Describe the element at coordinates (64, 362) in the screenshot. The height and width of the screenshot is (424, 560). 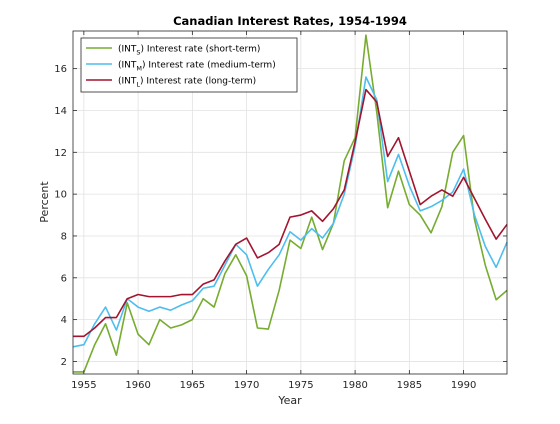
I see `y-tick-label: 2` at that location.